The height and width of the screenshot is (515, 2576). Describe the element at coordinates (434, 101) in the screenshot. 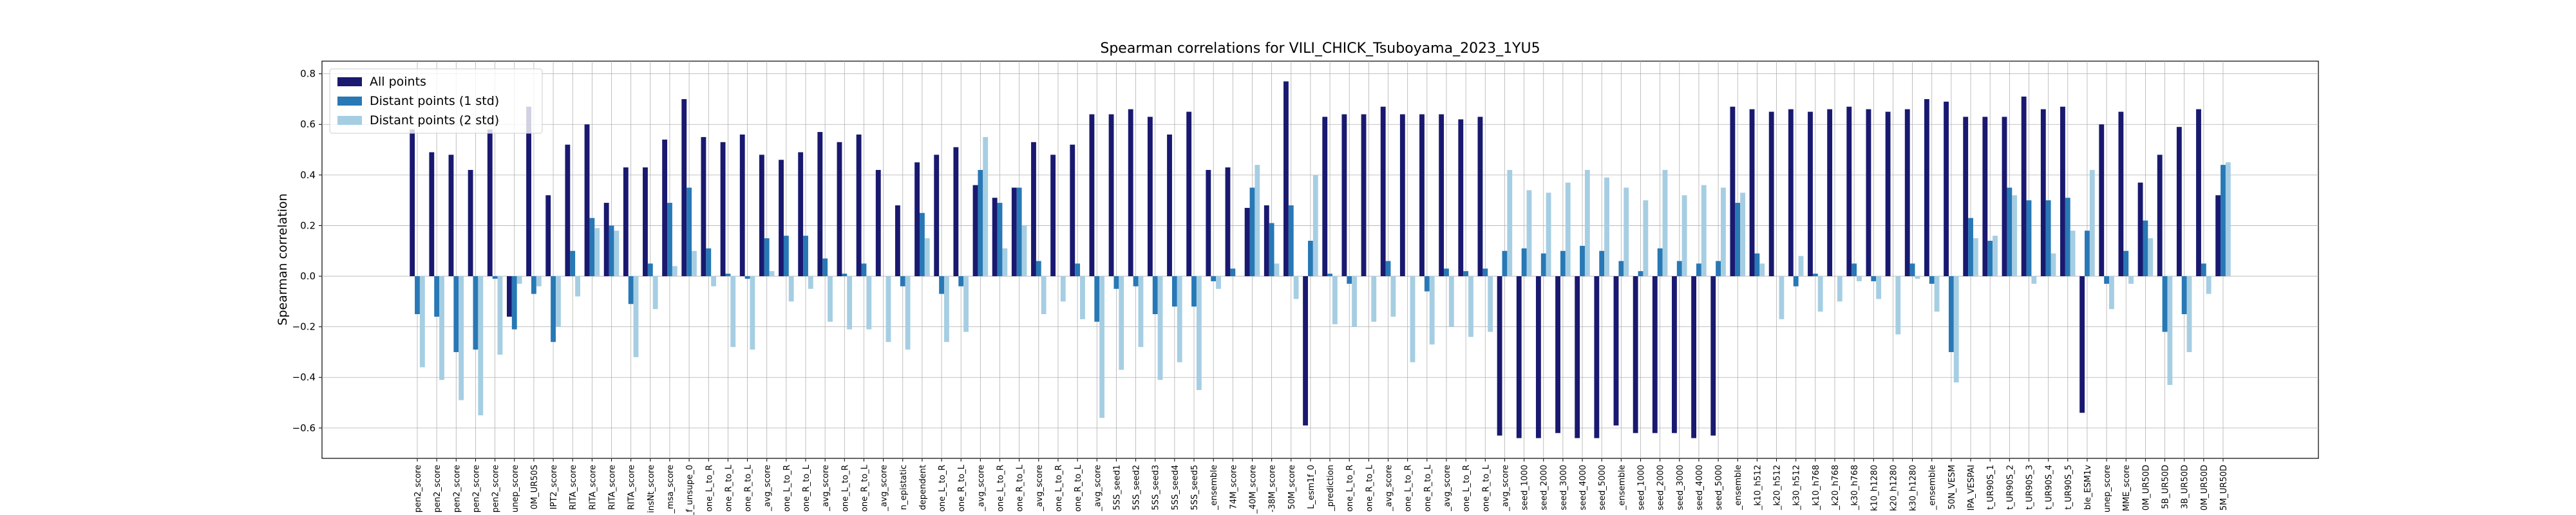

I see `legend-label: Distant points (1 std)` at that location.